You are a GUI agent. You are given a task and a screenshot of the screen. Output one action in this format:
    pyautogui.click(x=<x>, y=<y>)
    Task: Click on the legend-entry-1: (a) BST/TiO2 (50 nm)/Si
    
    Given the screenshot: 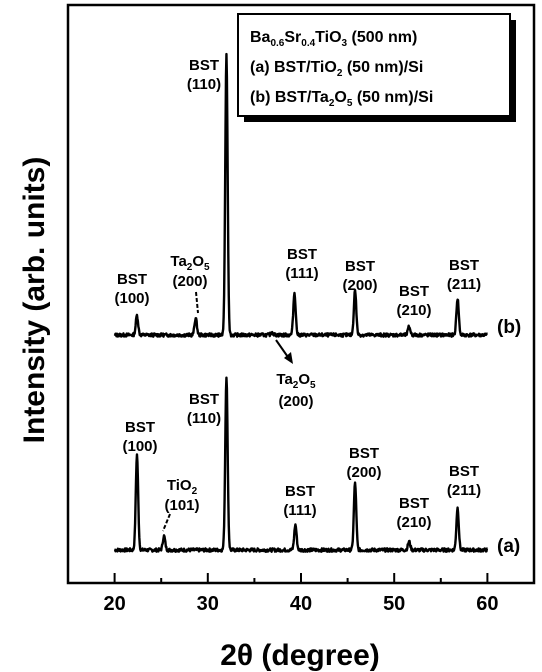 What is the action you would take?
    pyautogui.click(x=336, y=69)
    